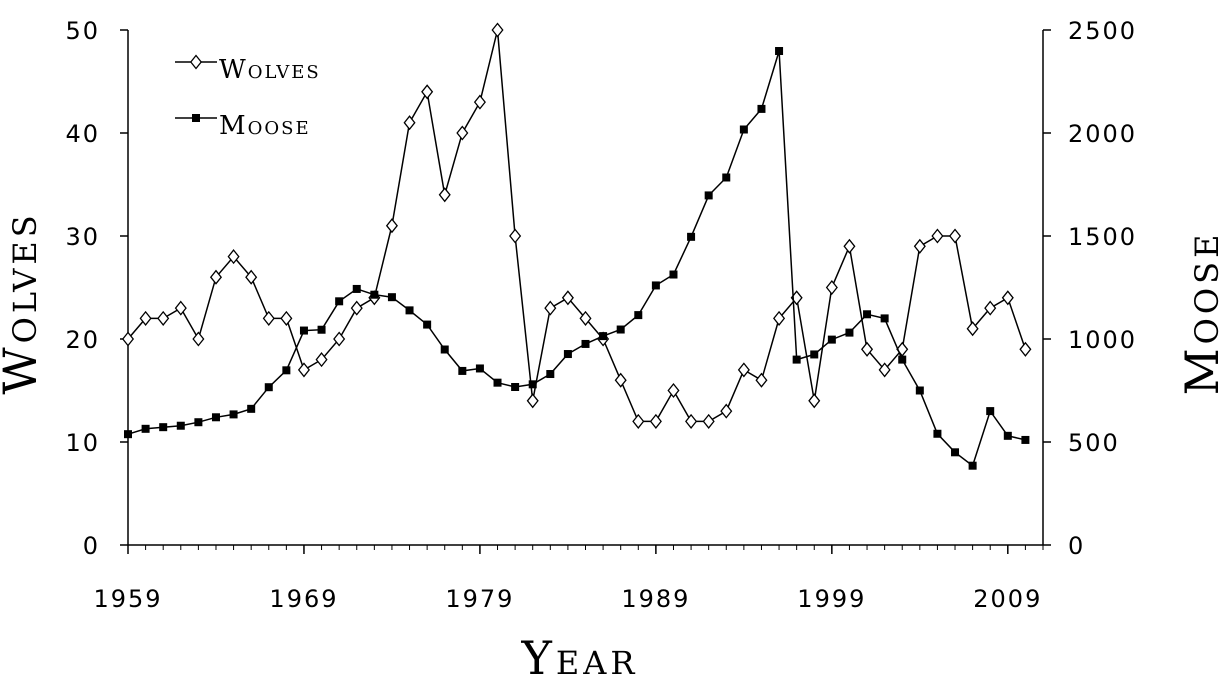 The width and height of the screenshot is (1227, 684). I want to click on left-tick-label: 20, so click(82, 340).